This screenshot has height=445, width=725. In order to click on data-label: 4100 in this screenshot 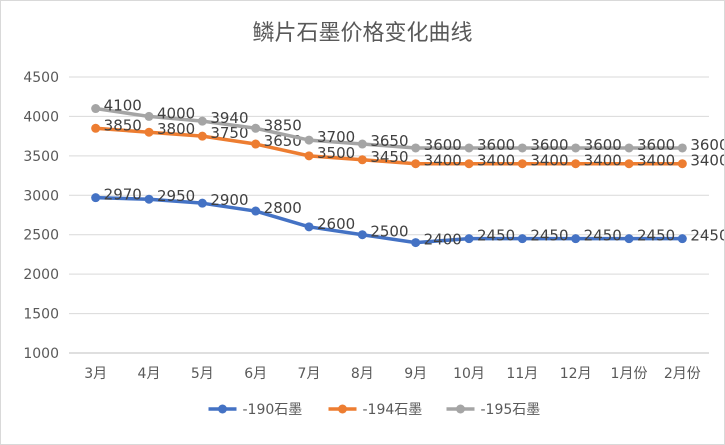, I will do `click(123, 106)`.